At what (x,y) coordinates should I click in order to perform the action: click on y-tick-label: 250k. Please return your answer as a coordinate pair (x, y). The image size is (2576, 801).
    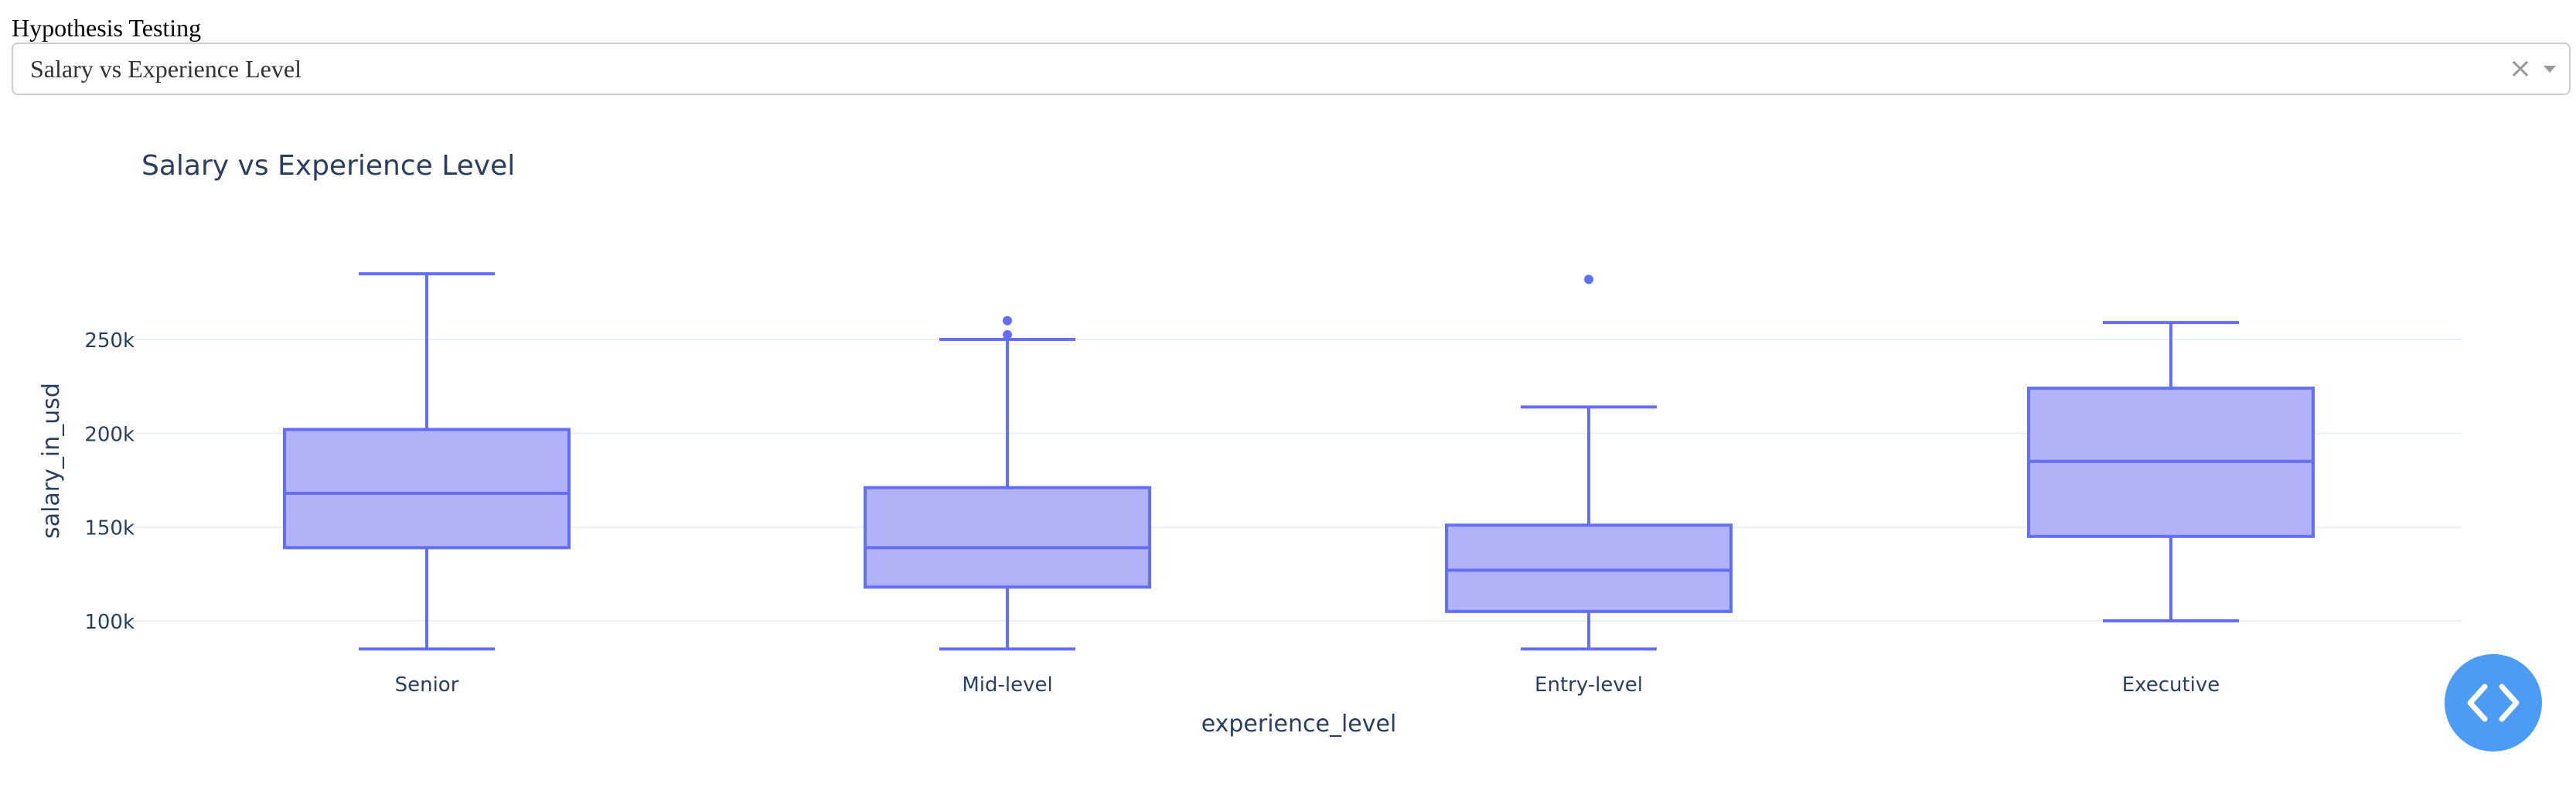
    Looking at the image, I should click on (109, 341).